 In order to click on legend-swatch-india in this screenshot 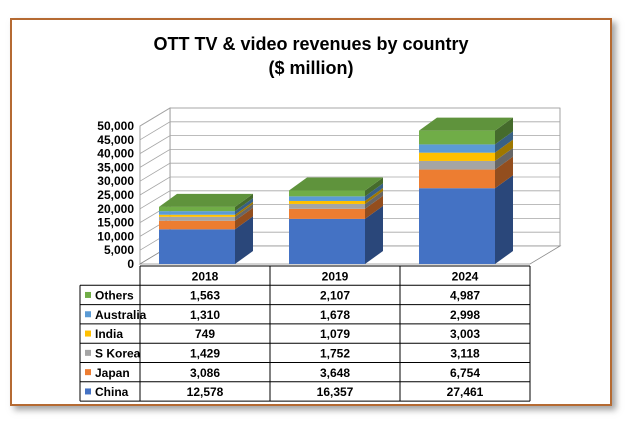, I will do `click(88, 333)`.